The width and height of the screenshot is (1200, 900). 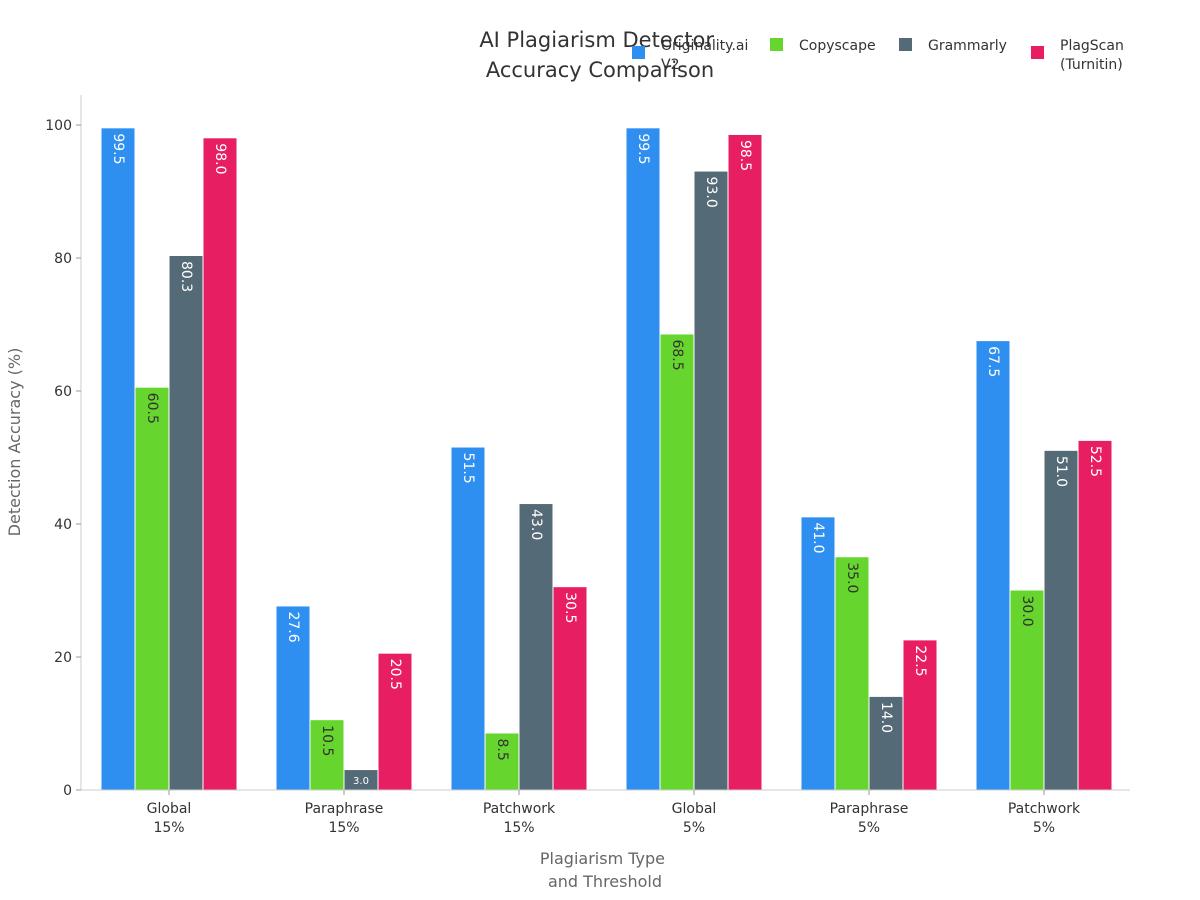 I want to click on bar-value-label: 30.0, so click(x=1027, y=611).